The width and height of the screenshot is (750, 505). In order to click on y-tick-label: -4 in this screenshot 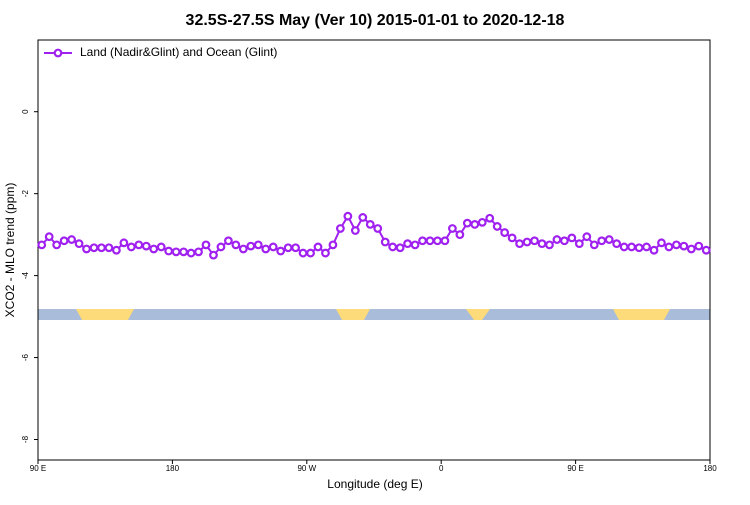, I will do `click(25, 276)`.